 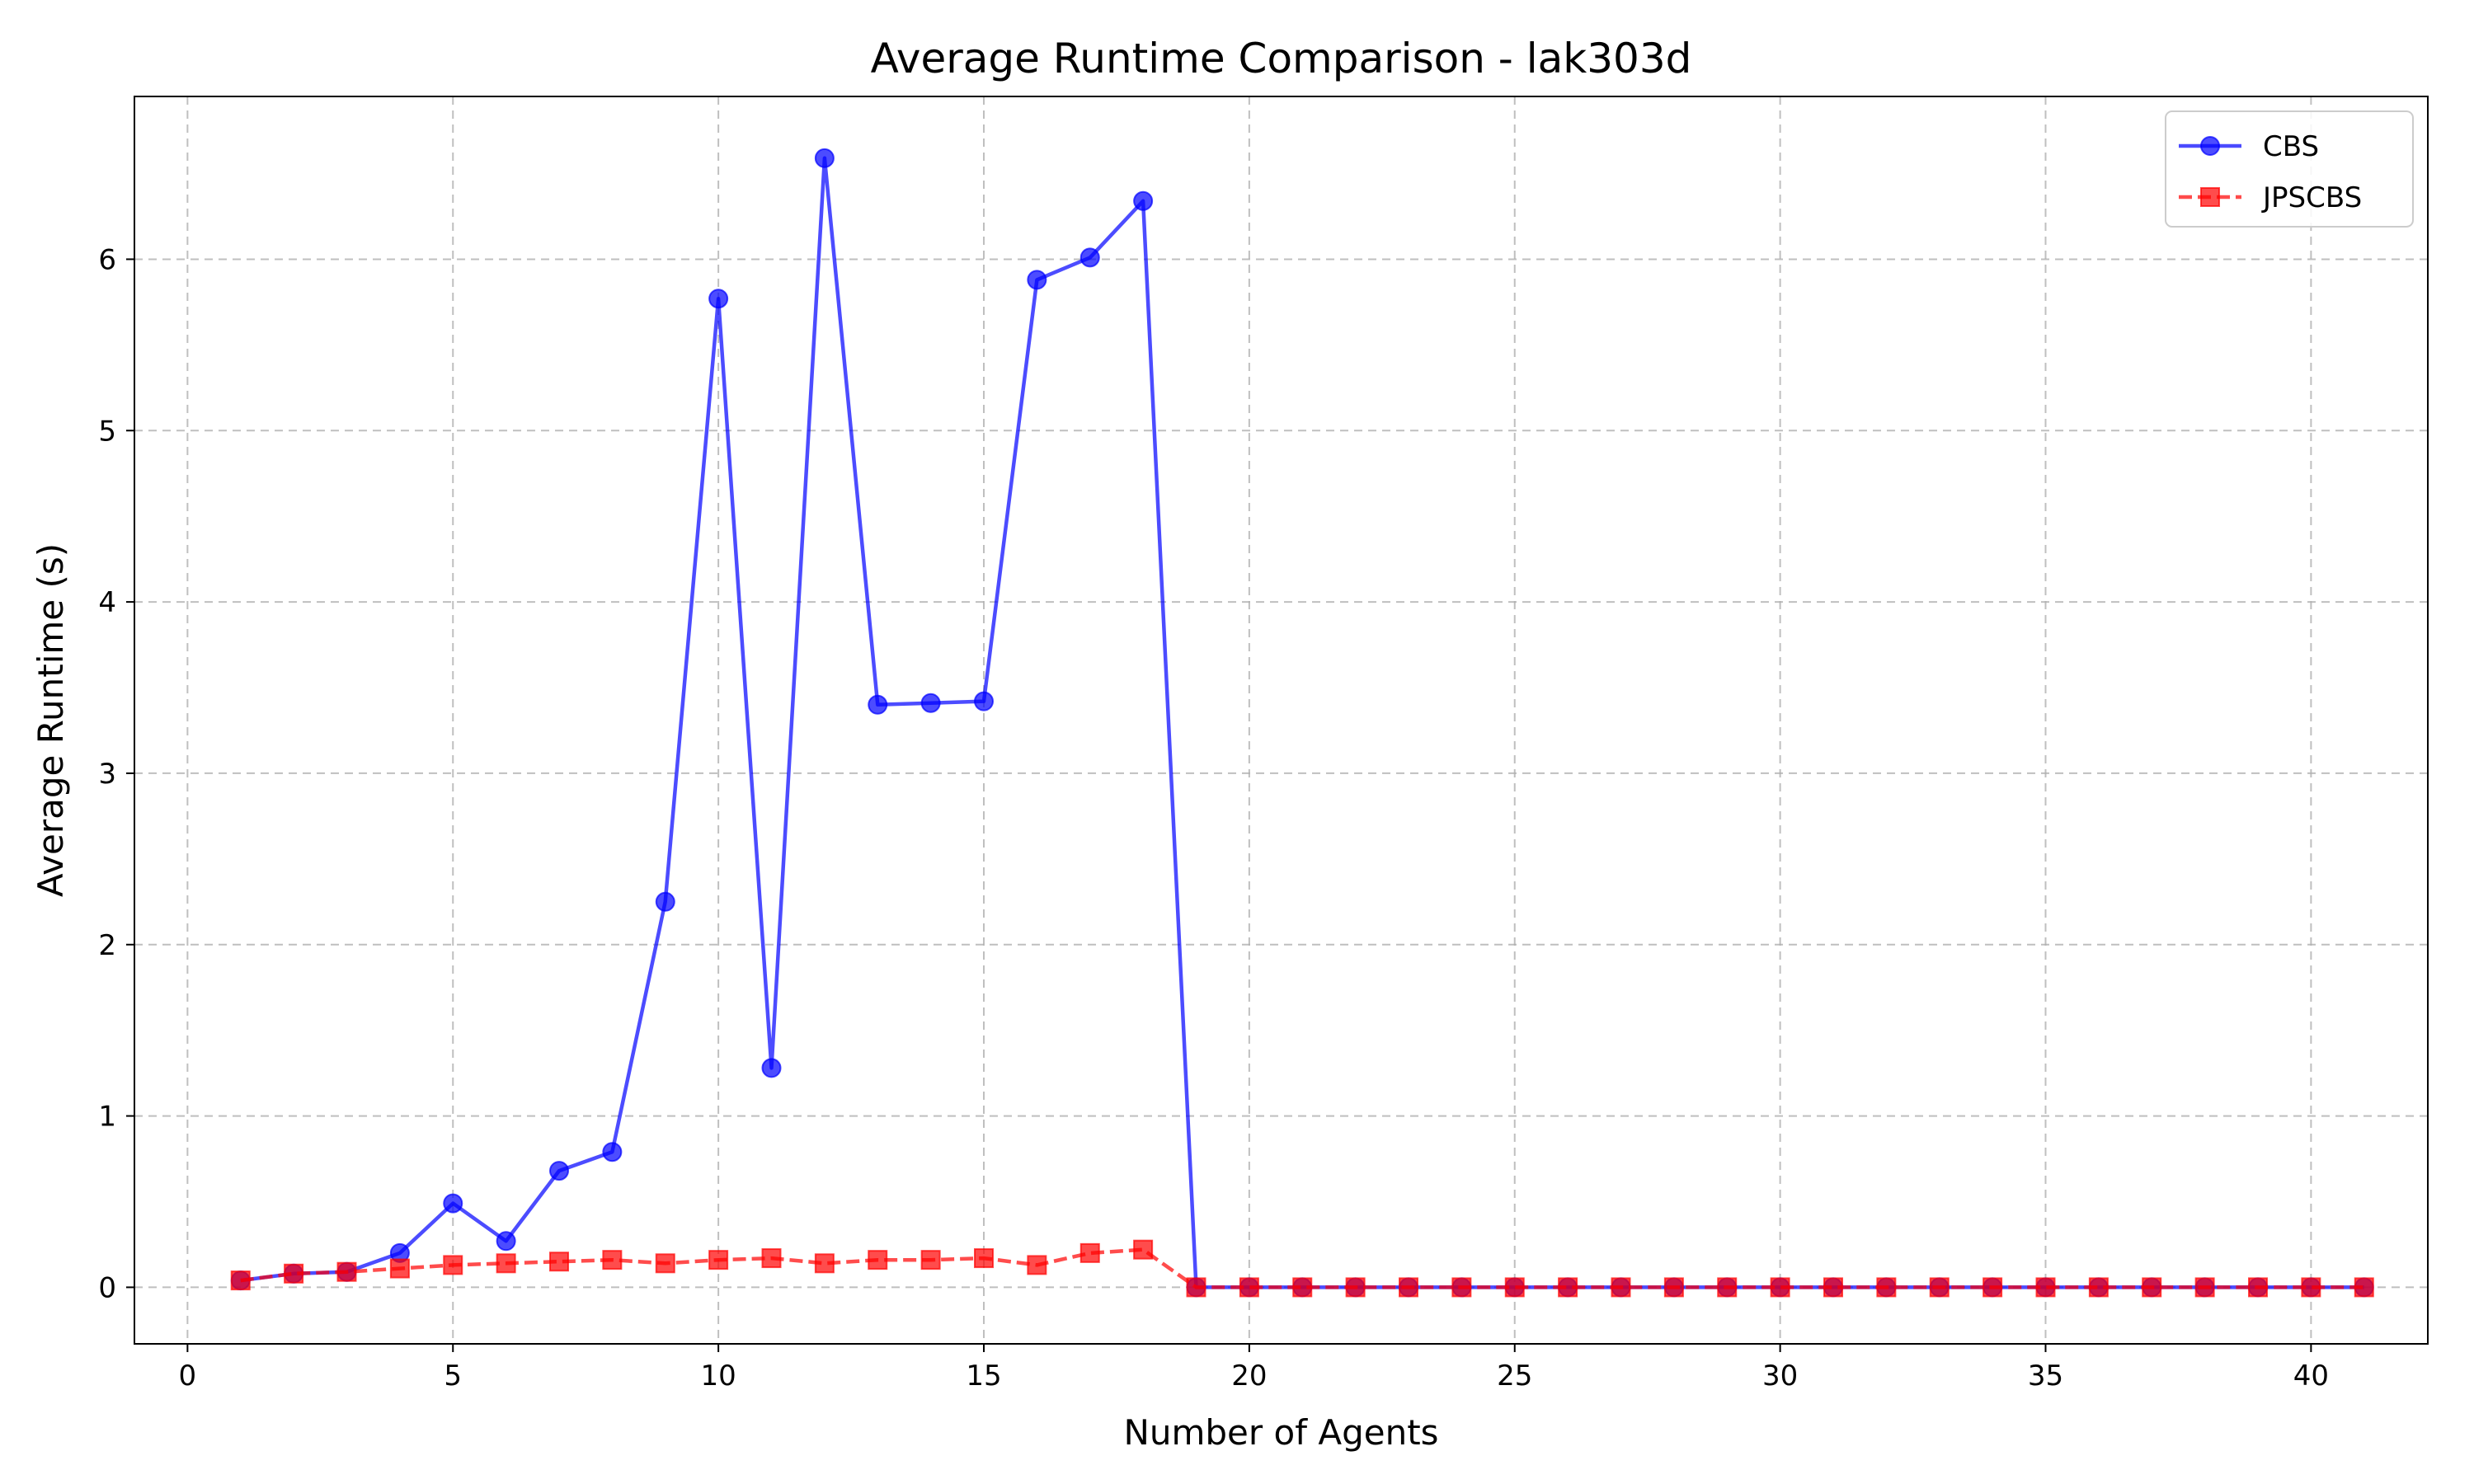 What do you see at coordinates (51, 720) in the screenshot?
I see `y-axis-label: Average Runtime (s)` at bounding box center [51, 720].